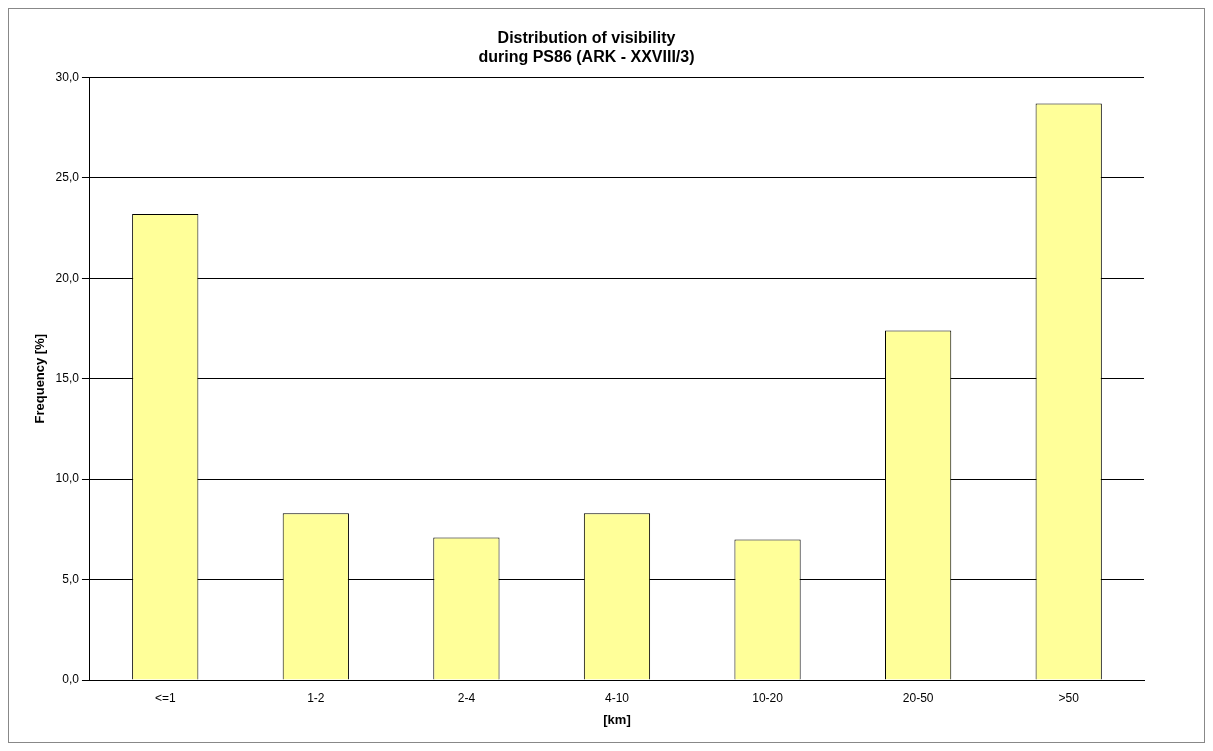  I want to click on x-tick-label: >50, so click(1069, 697).